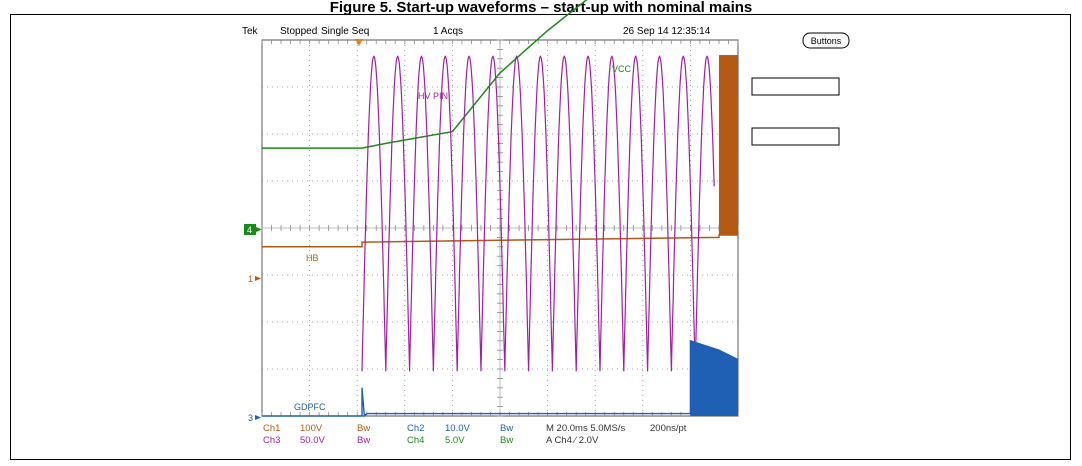  Describe the element at coordinates (415, 428) in the screenshot. I see `ch2-label: Ch2` at that location.